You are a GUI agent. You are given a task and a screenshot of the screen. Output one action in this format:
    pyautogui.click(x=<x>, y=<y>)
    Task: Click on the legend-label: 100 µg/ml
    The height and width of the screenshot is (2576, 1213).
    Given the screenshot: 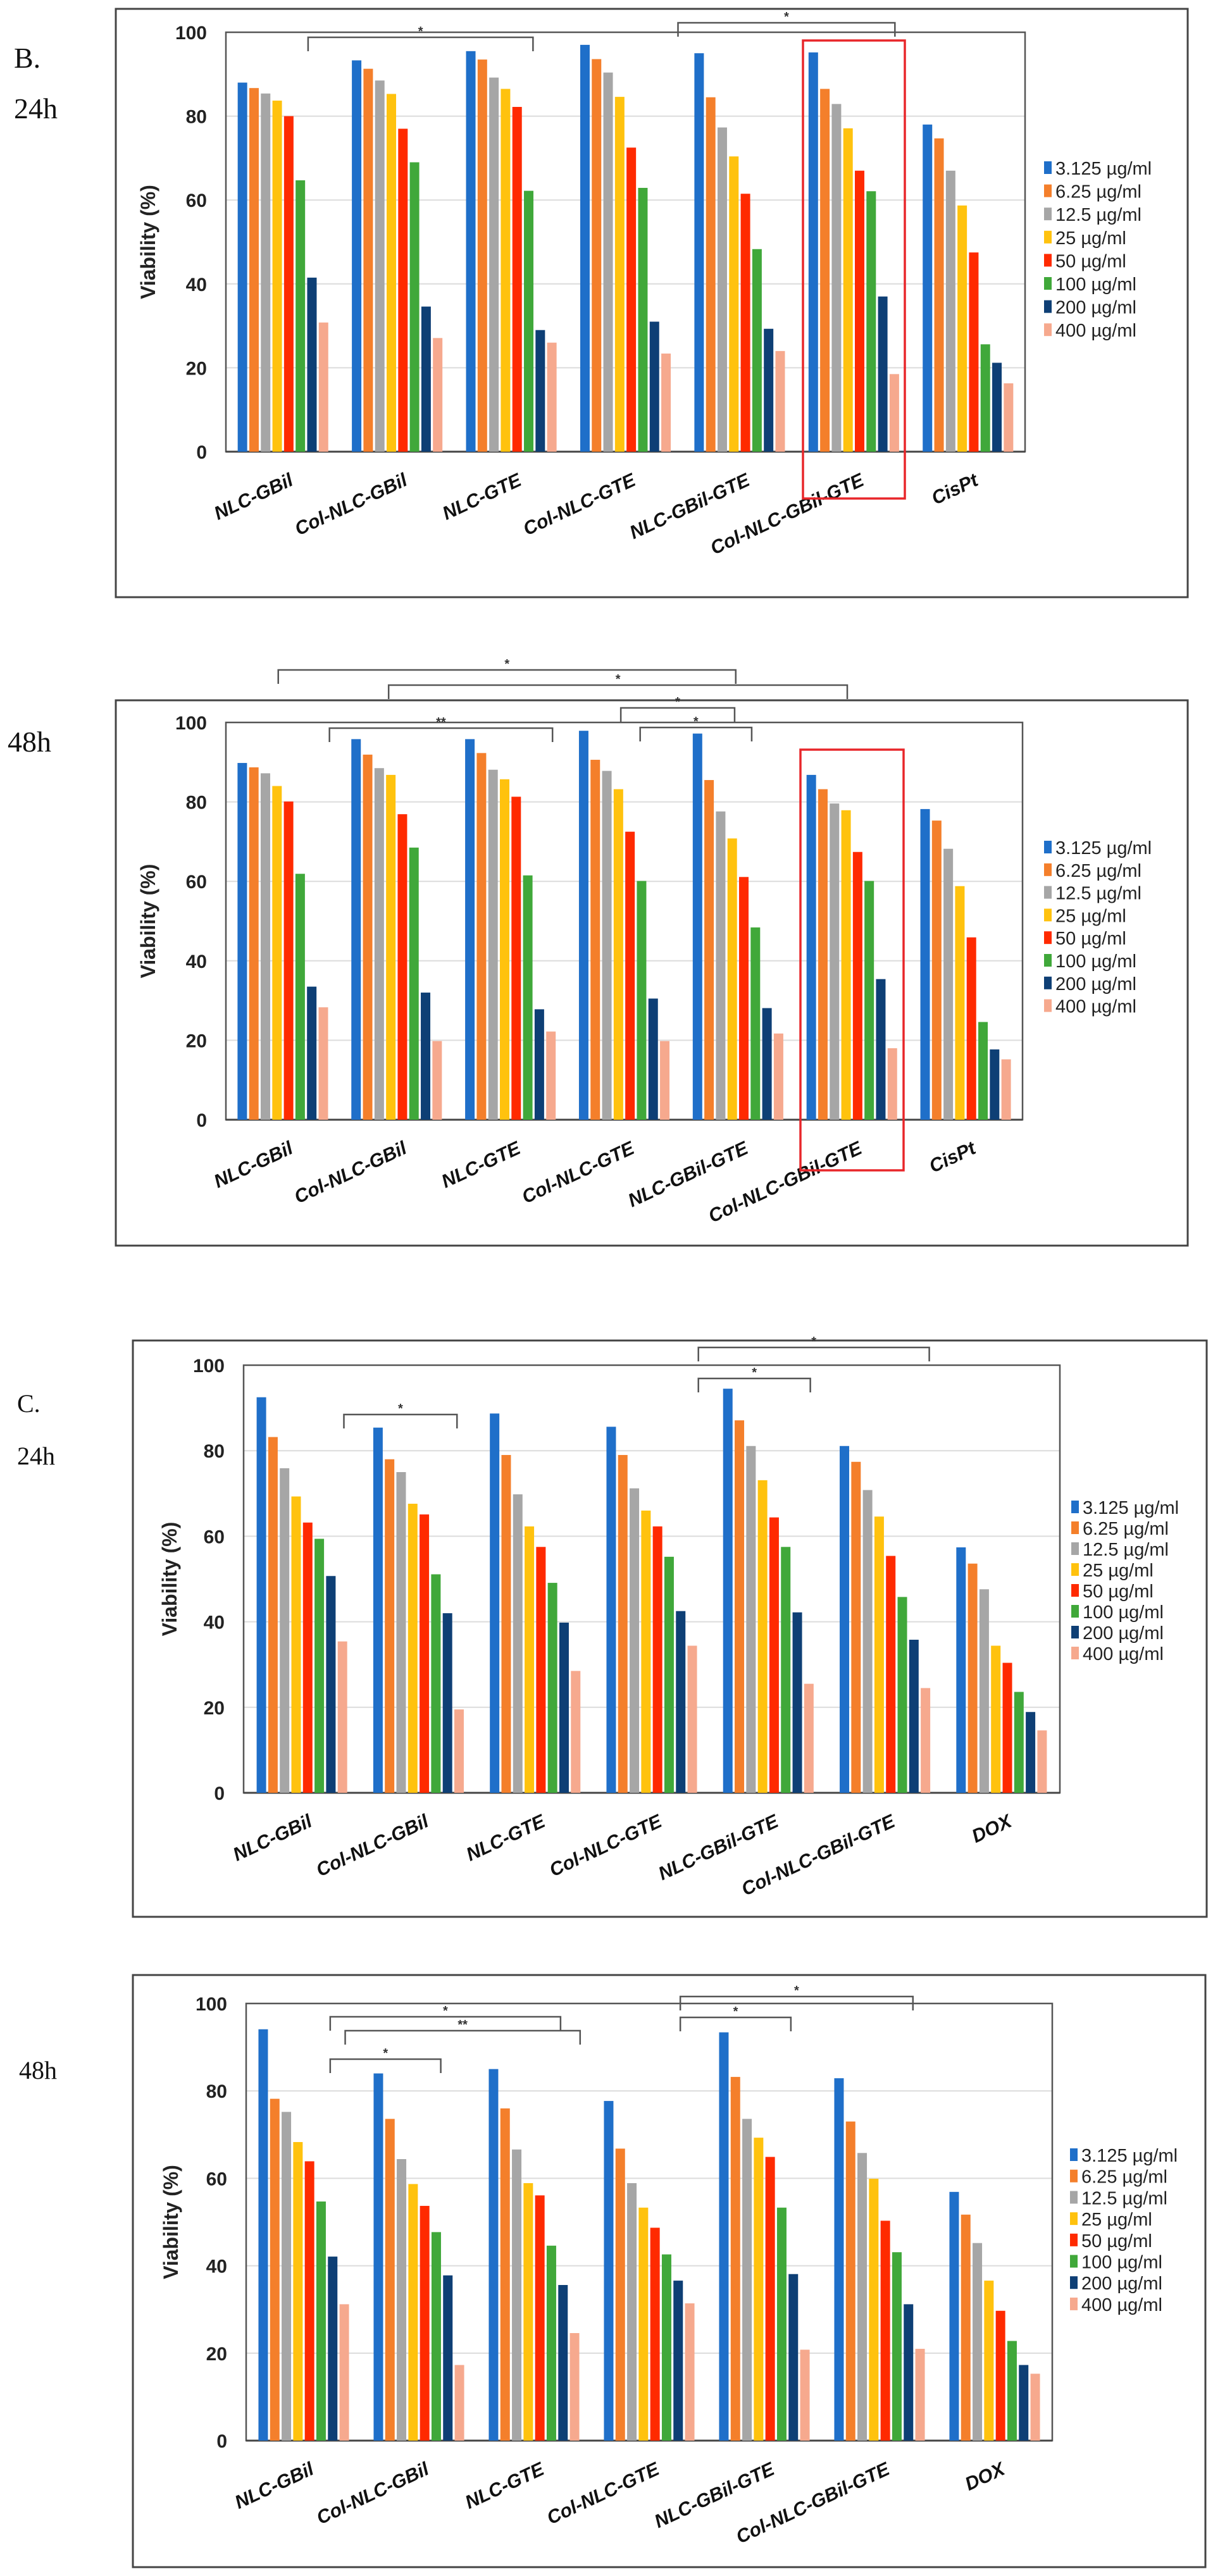 What is the action you would take?
    pyautogui.click(x=1123, y=1613)
    